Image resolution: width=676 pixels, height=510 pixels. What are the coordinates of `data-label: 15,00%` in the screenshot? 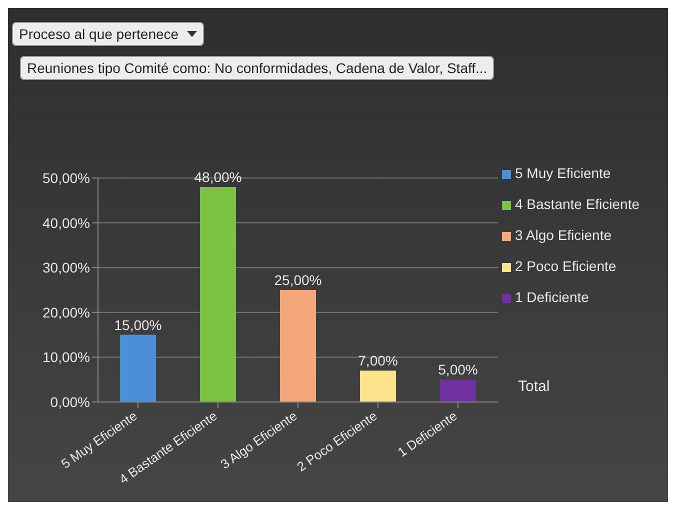 It's located at (138, 324).